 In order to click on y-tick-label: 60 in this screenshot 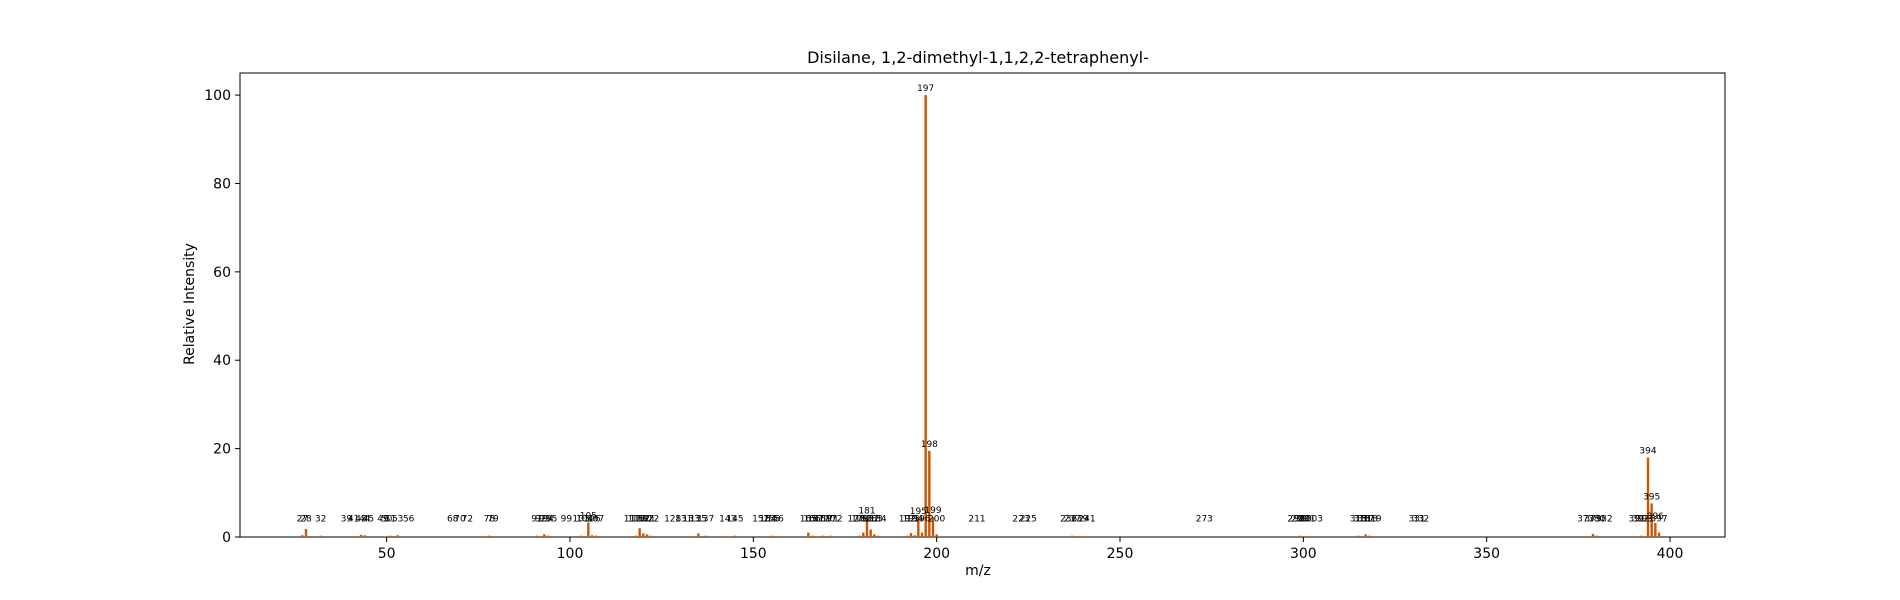, I will do `click(222, 273)`.